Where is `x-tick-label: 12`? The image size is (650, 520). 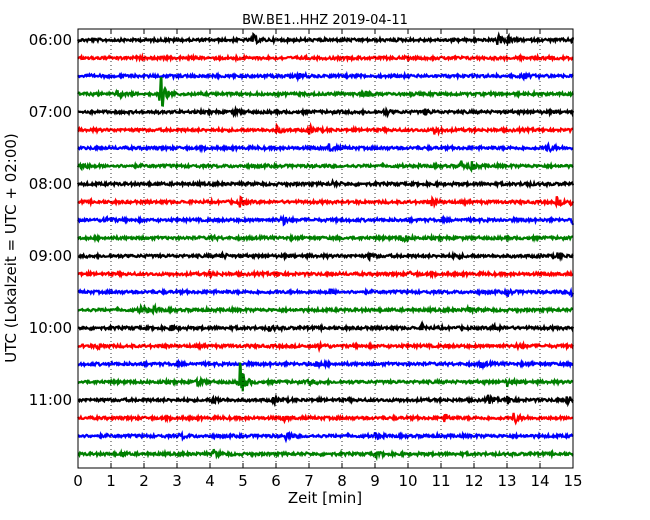 x-tick-label: 12 is located at coordinates (473, 481).